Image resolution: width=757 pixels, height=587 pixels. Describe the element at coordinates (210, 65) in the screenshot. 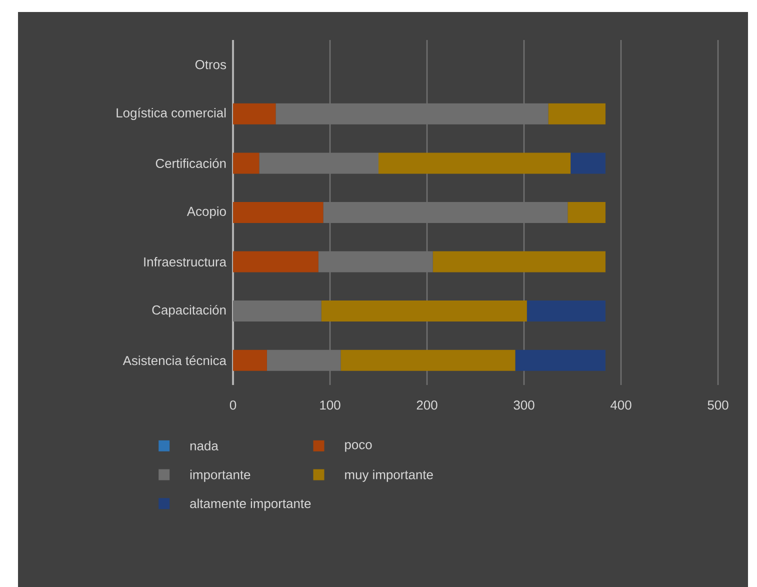

I see `y-tick-label: Otros` at that location.